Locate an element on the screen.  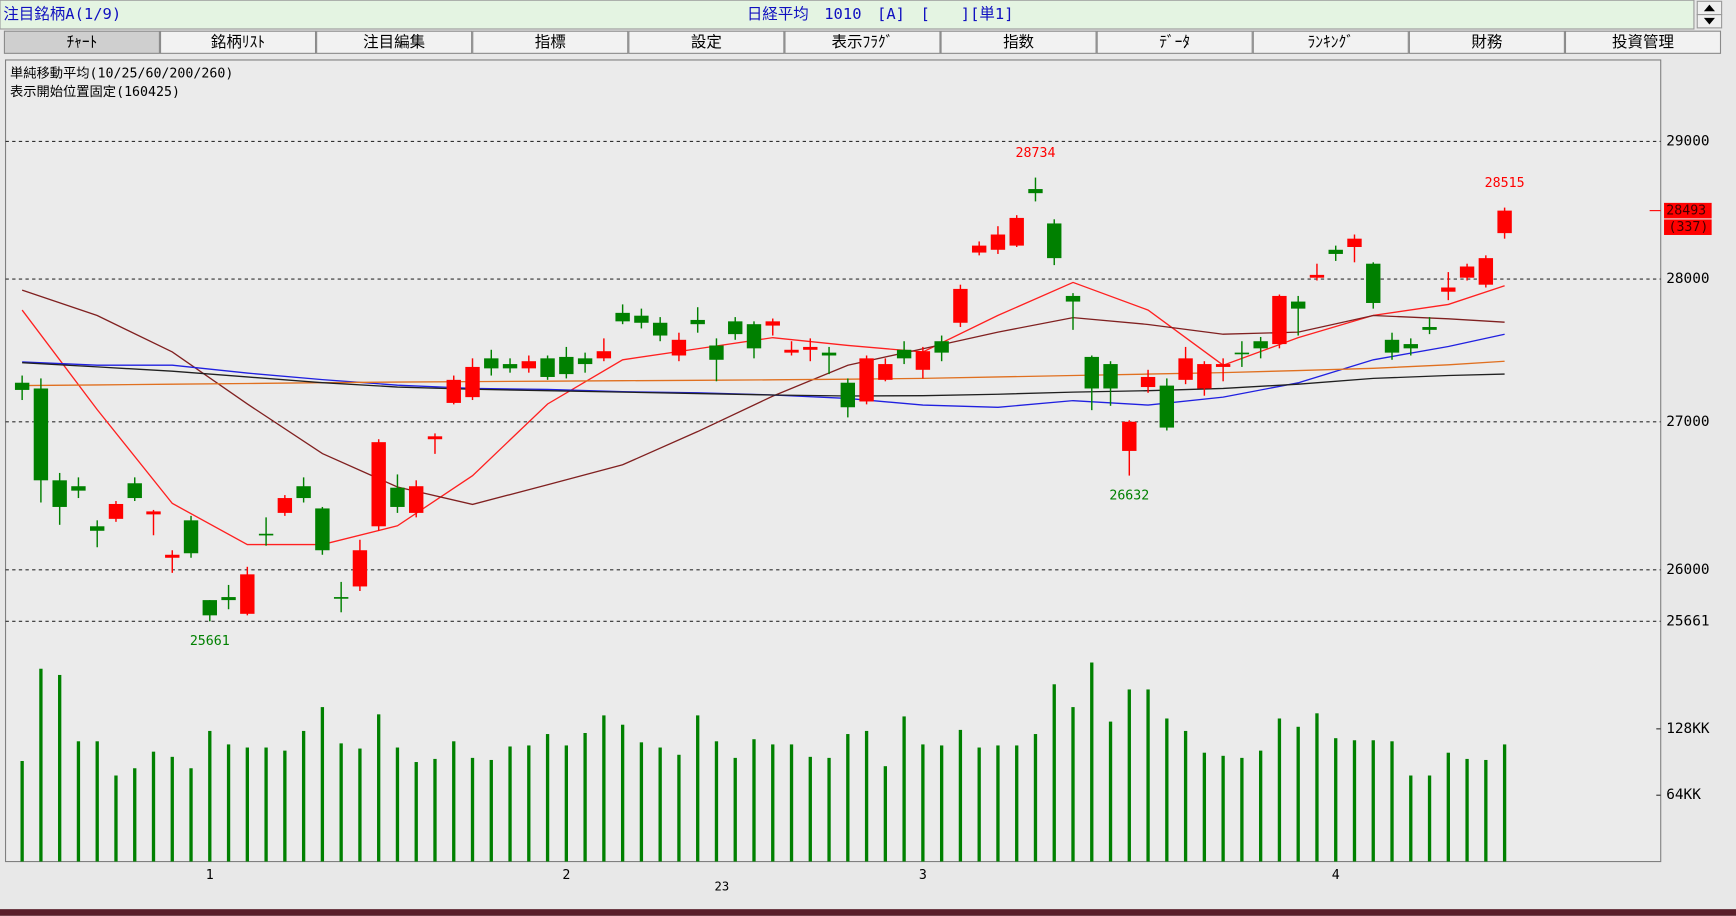
tab-label: 指標 is located at coordinates (550, 42).